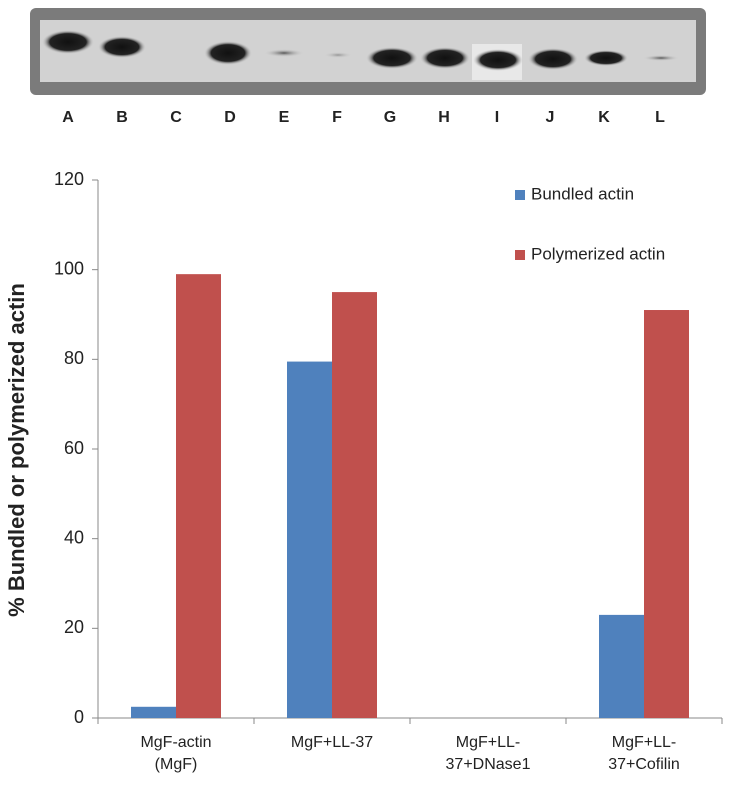 This screenshot has width=730, height=792. What do you see at coordinates (69, 179) in the screenshot?
I see `y-tick-label: 120` at bounding box center [69, 179].